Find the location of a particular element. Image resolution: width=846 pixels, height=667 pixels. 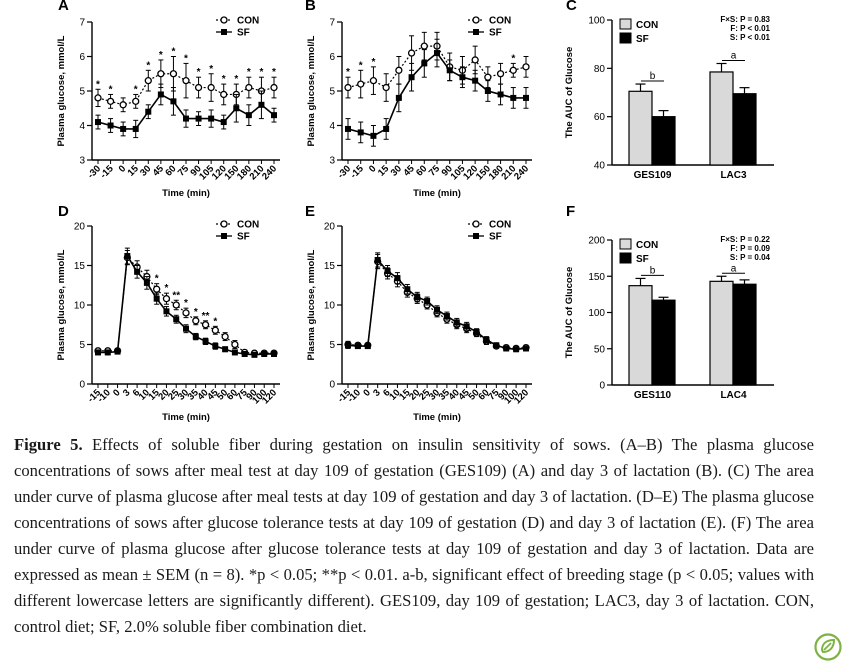

stats-text: S: P < 0.01 is located at coordinates (750, 37).